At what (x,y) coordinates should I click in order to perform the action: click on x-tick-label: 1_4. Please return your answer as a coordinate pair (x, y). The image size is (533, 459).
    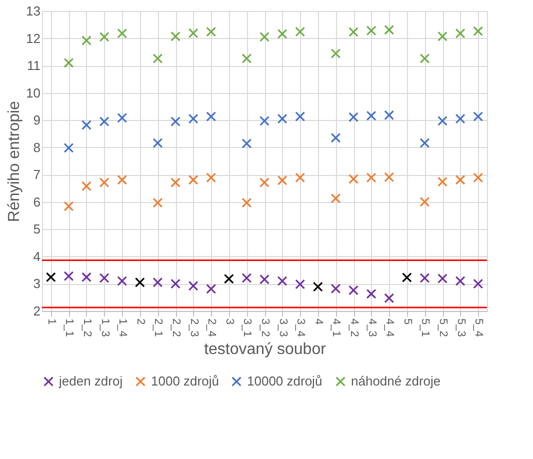
    Looking at the image, I should click on (122, 327).